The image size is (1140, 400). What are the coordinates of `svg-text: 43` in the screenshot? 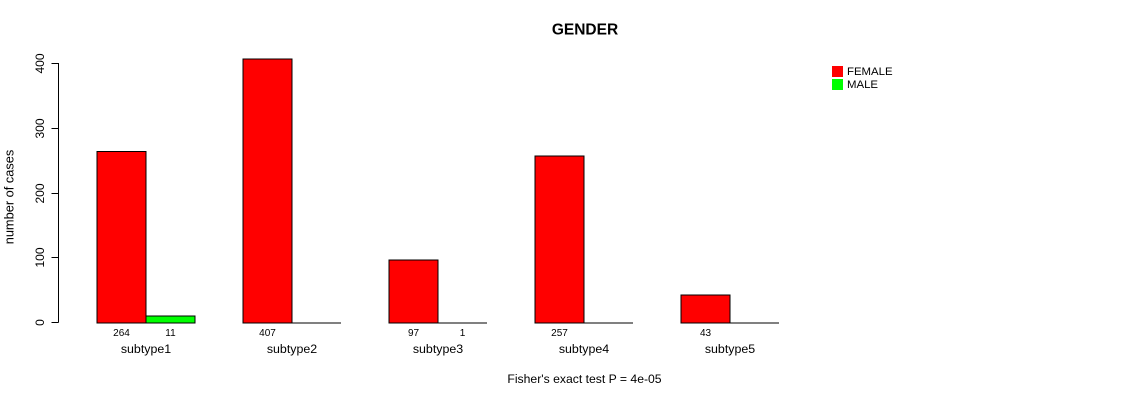 It's located at (706, 333).